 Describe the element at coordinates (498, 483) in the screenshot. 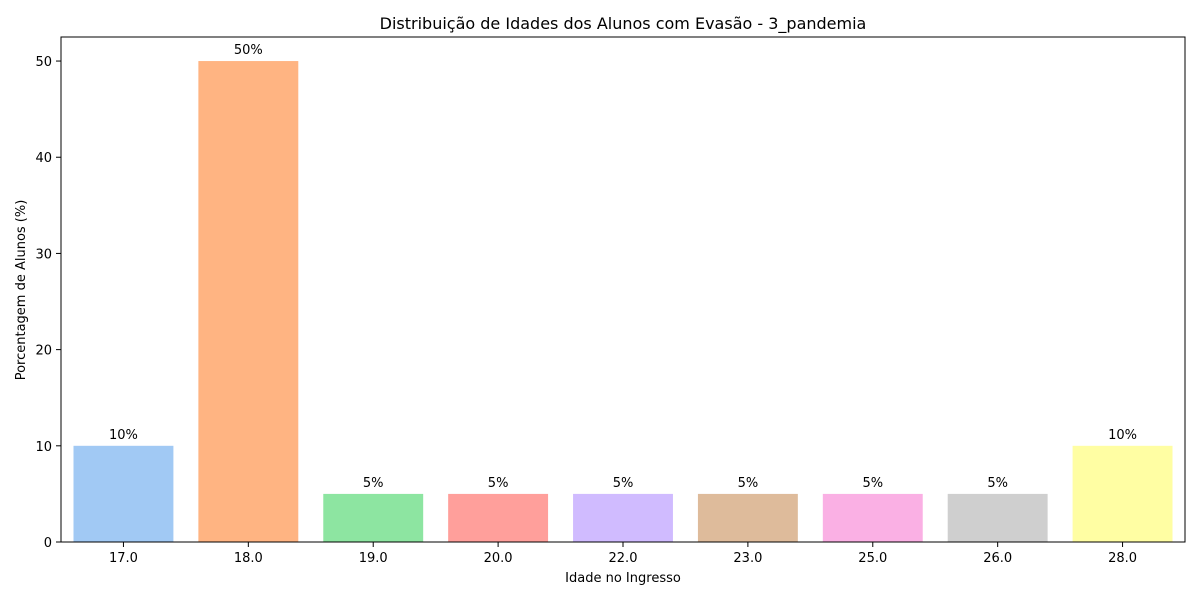

I see `data-label-20.0: 5%` at that location.